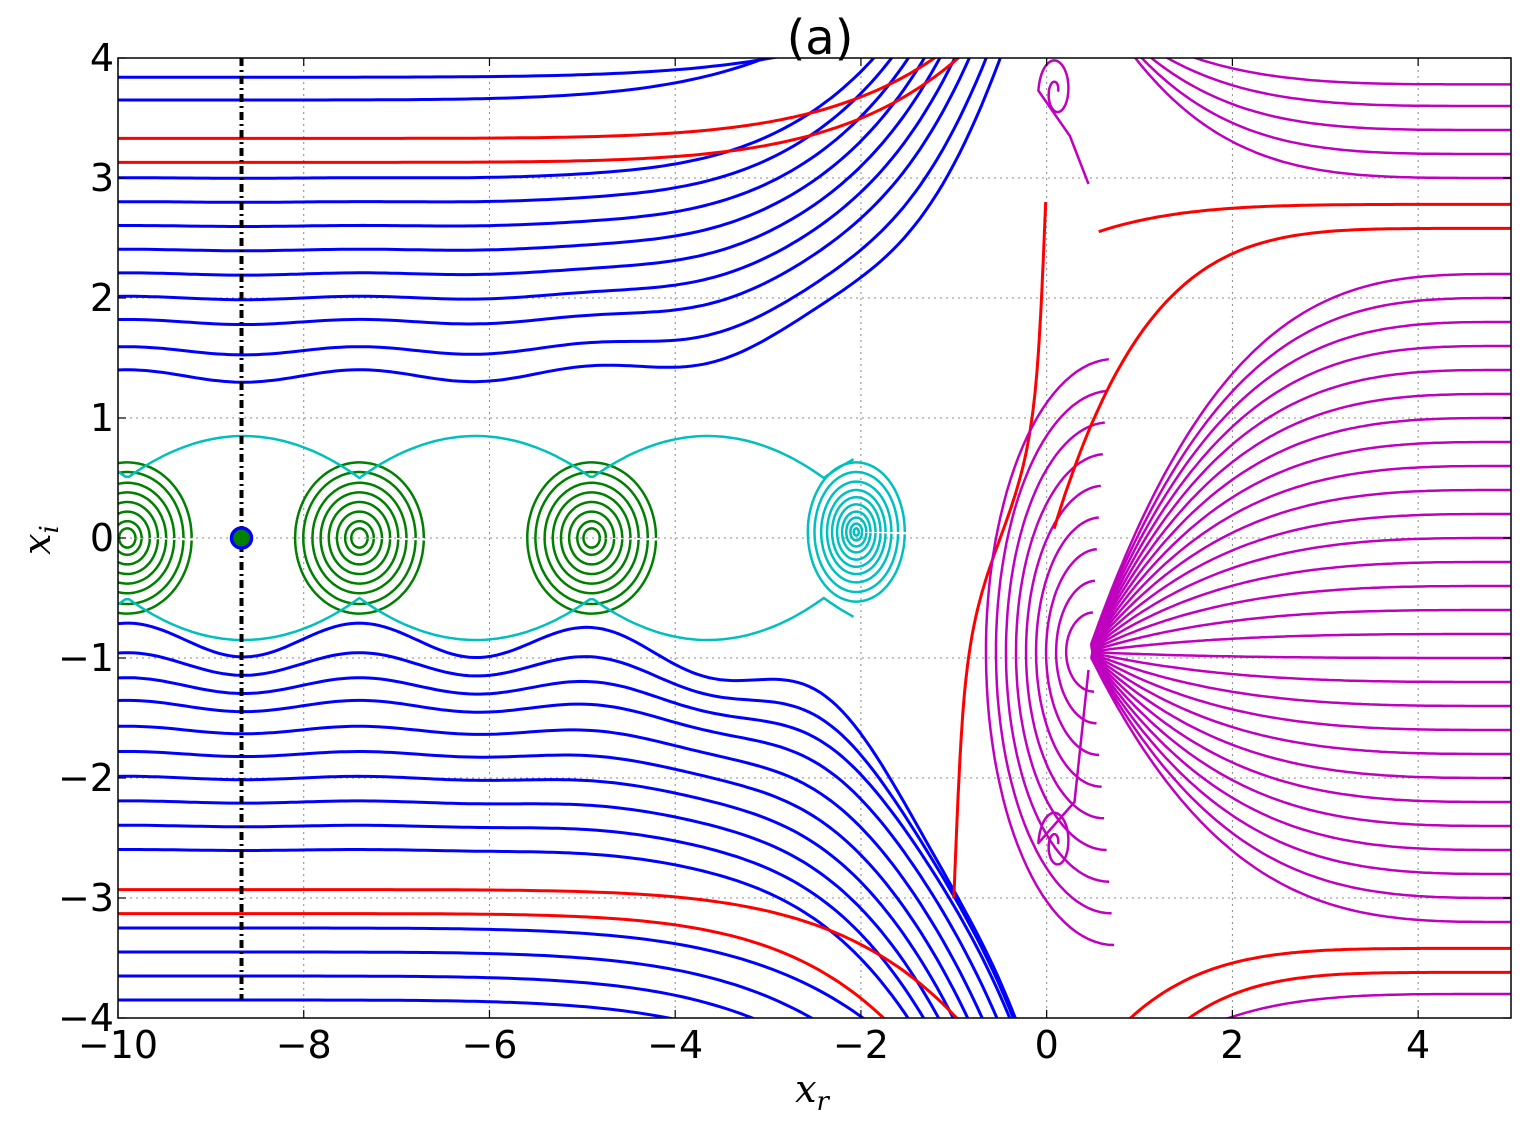  What do you see at coordinates (102, 418) in the screenshot?
I see `y-tick-label: 1` at bounding box center [102, 418].